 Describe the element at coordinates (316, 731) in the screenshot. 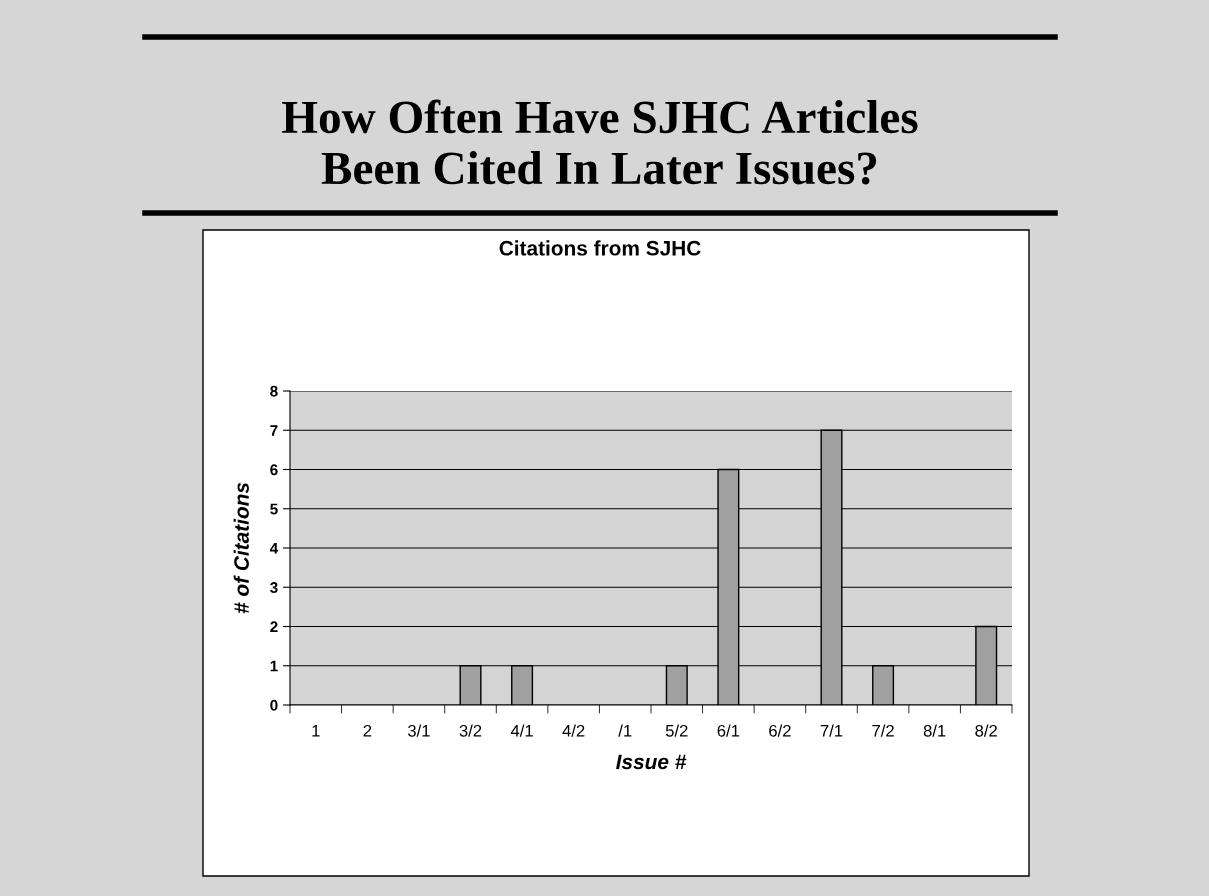

I see `x-tick-label: 1` at that location.